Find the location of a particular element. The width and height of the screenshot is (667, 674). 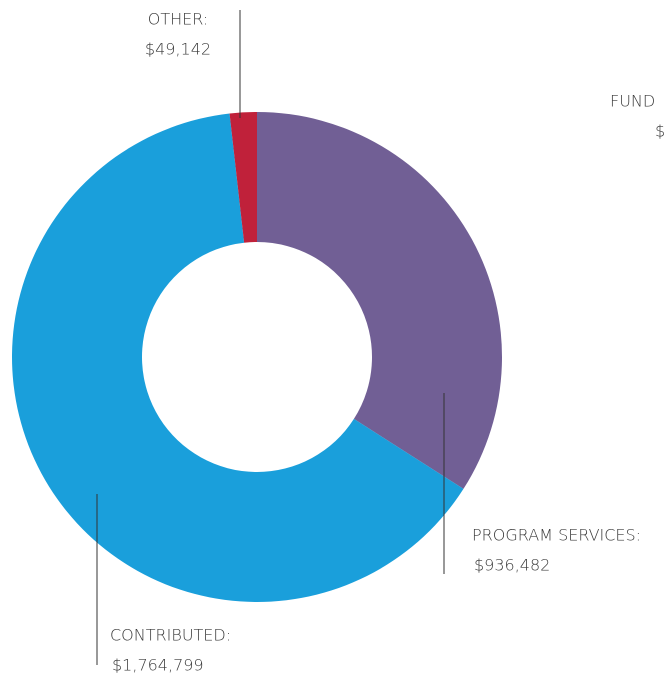

donut-slice is located at coordinates (243, 177).